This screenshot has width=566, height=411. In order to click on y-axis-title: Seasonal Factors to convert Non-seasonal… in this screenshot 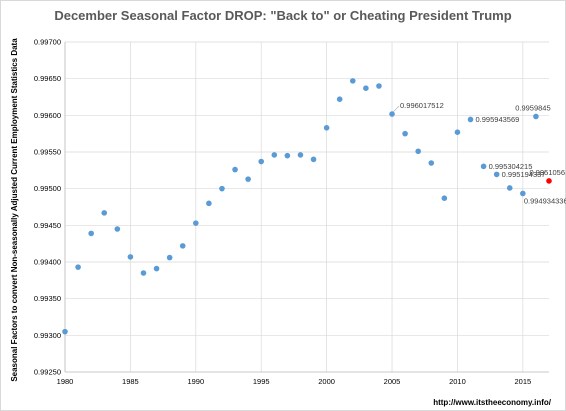, I will do `click(14, 210)`.